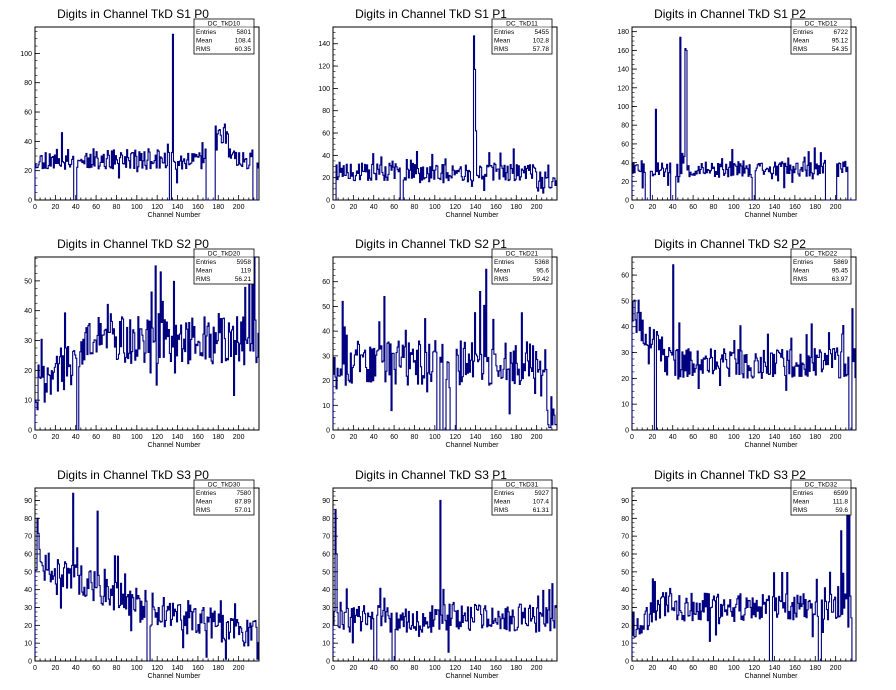  Describe the element at coordinates (522, 24) in the screenshot. I see `stats-name: DC_TkD11` at that location.